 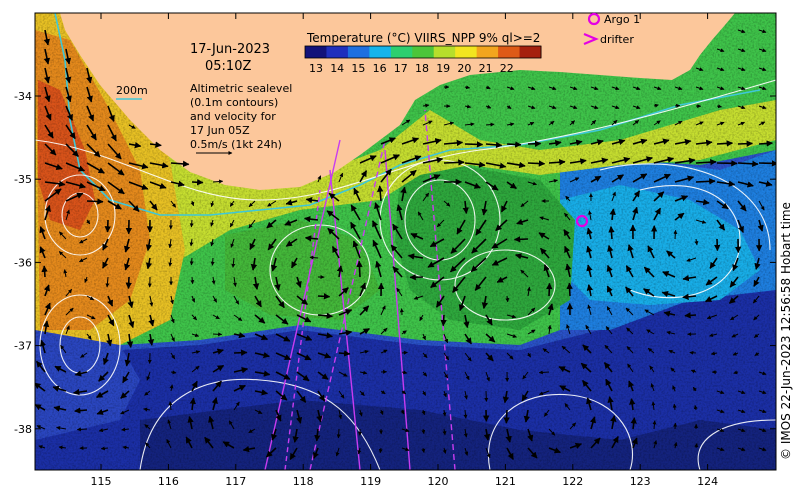 I want to click on contour-eddy-west, so click(x=80, y=215).